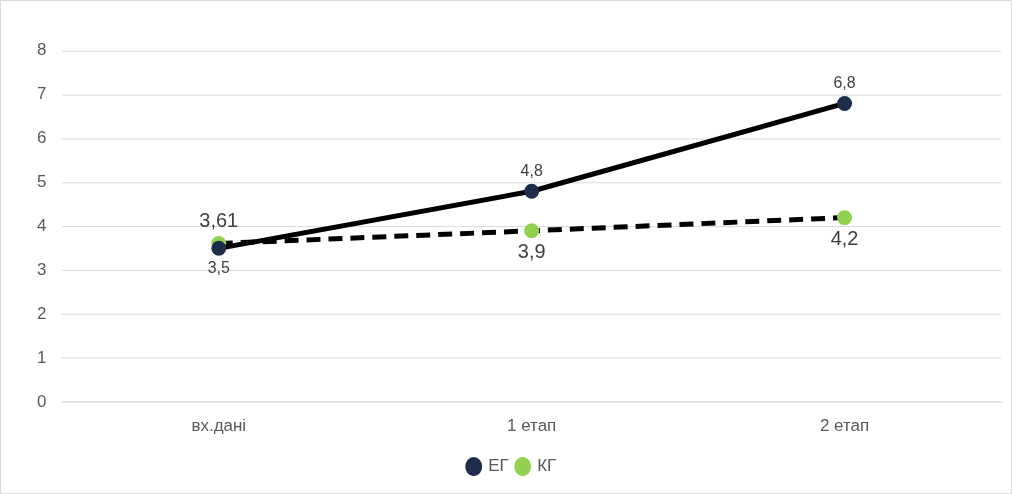 The height and width of the screenshot is (494, 1012). What do you see at coordinates (498, 466) in the screenshot?
I see `legend-label: ЕГ` at bounding box center [498, 466].